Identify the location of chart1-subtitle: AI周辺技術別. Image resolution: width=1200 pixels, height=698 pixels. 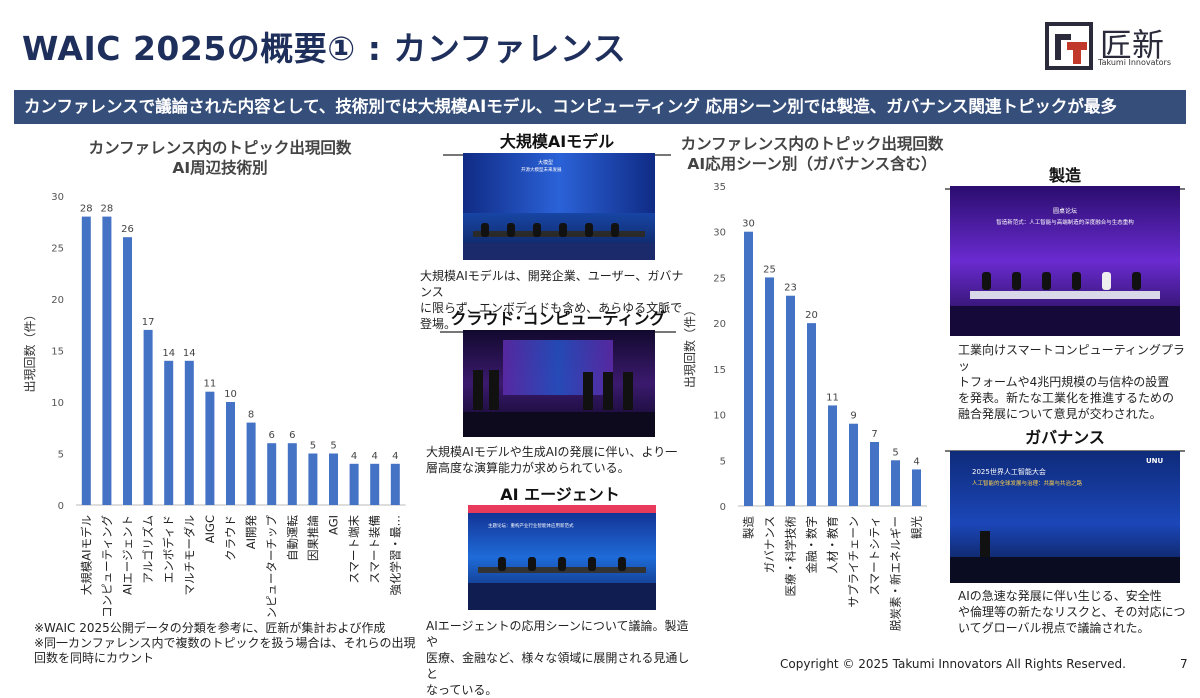
(220, 168).